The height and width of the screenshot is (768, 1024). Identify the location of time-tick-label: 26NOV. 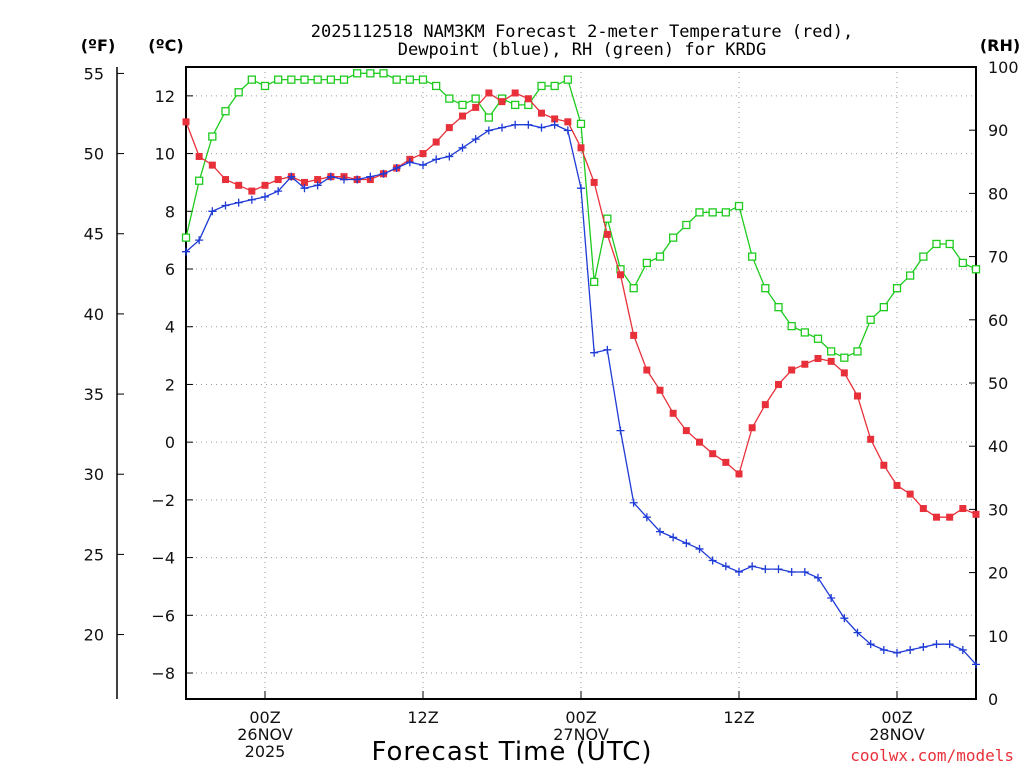
(265, 734).